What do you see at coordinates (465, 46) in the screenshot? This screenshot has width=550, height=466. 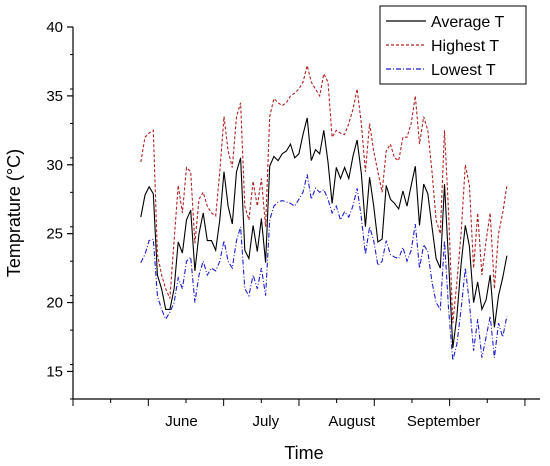 I see `legend-label-highest: Highest T` at bounding box center [465, 46].